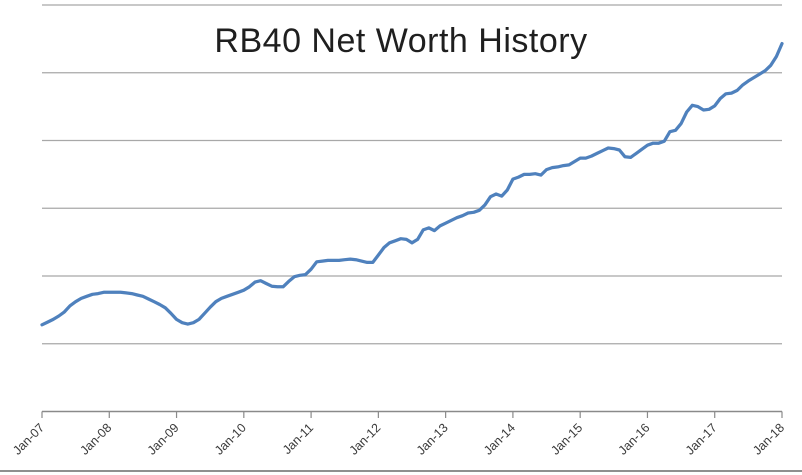 This screenshot has height=475, width=802. Describe the element at coordinates (230, 439) in the screenshot. I see `x-axis-label: Jan-10` at that location.